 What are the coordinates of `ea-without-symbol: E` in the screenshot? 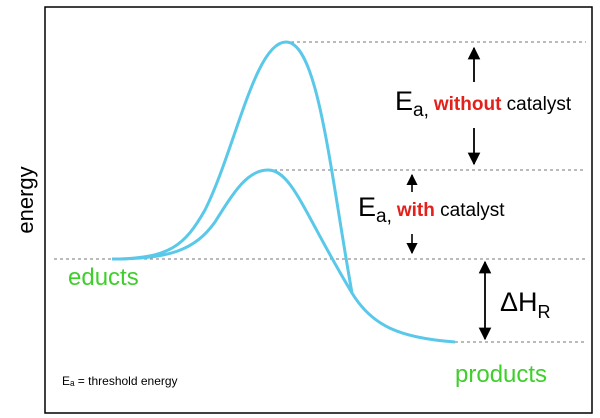 It's located at (404, 101).